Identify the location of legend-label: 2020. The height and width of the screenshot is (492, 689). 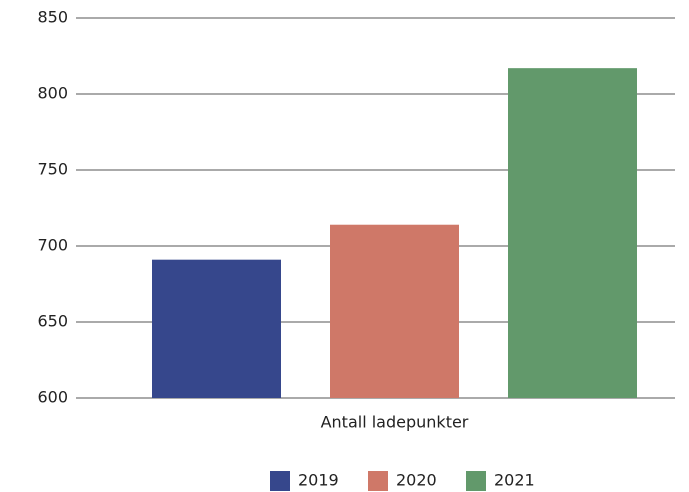
(416, 480).